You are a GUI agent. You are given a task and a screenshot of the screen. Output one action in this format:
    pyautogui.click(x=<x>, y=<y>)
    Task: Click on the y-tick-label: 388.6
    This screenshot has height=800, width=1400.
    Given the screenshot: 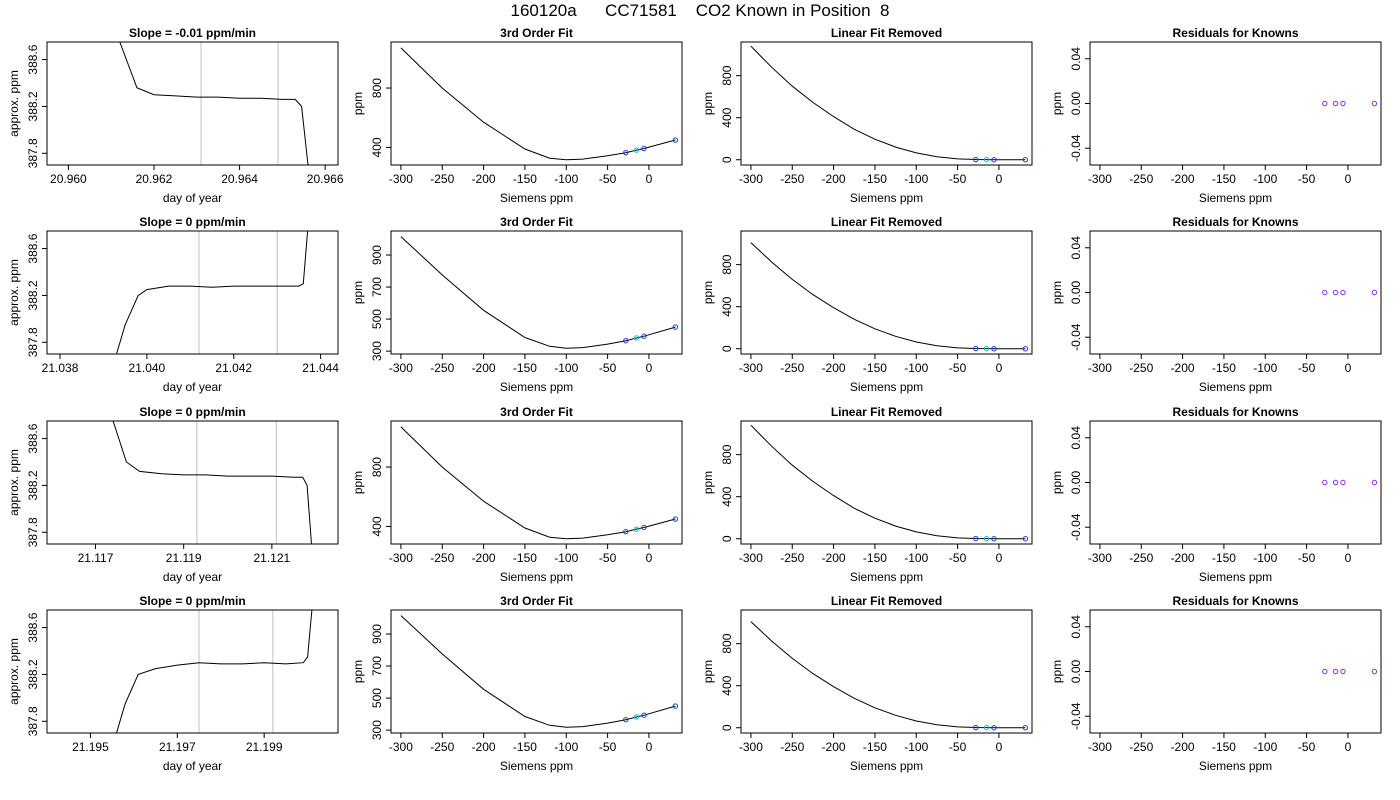 What is the action you would take?
    pyautogui.click(x=33, y=627)
    